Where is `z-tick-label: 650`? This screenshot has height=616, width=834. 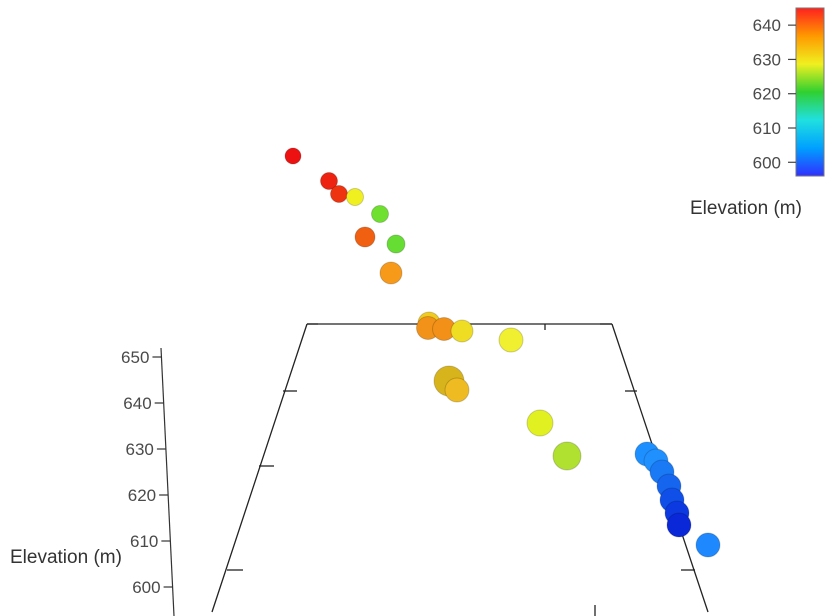
z-tick-label: 650 is located at coordinates (135, 357).